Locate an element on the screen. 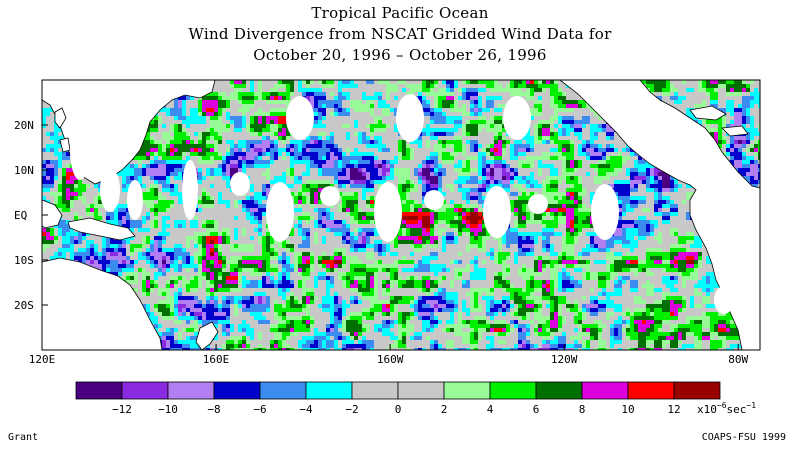  colorbar-tick-label: 0 is located at coordinates (398, 409).